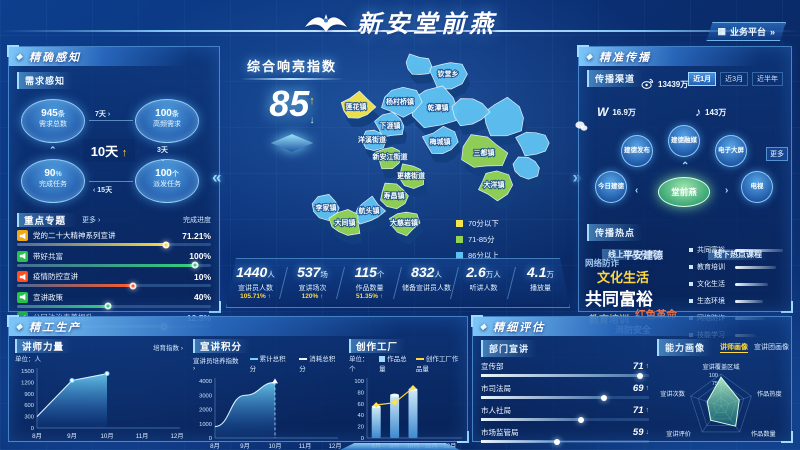 Image resolution: width=800 pixels, height=450 pixels. What do you see at coordinates (358, 104) in the screenshot?
I see `map-region-莲花镇` at bounding box center [358, 104].